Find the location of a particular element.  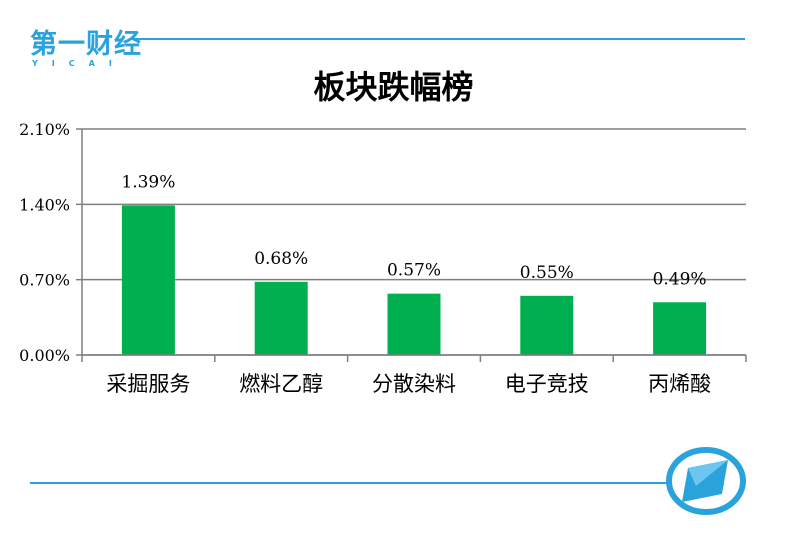

x-tick-label: 燃料乙醇 is located at coordinates (281, 384).